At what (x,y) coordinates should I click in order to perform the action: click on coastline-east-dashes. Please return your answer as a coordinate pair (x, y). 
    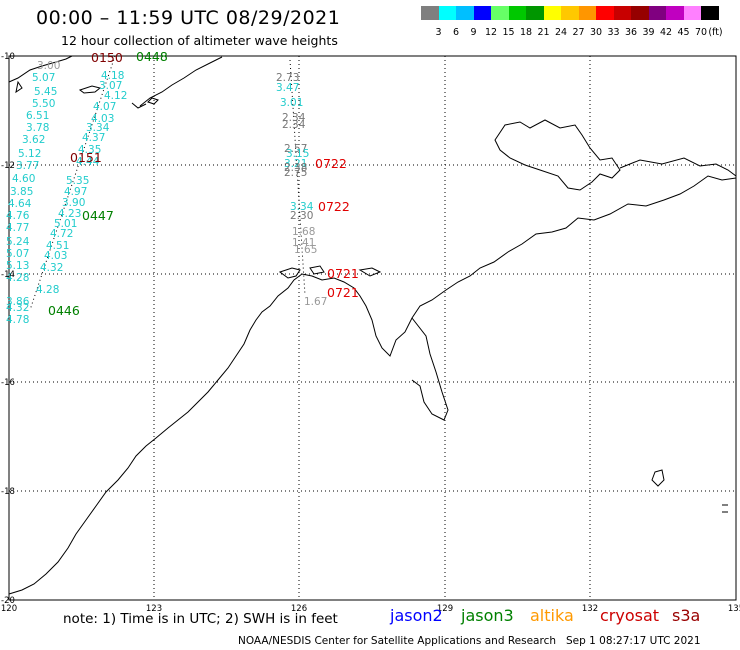
    Looking at the image, I should click on (725, 508).